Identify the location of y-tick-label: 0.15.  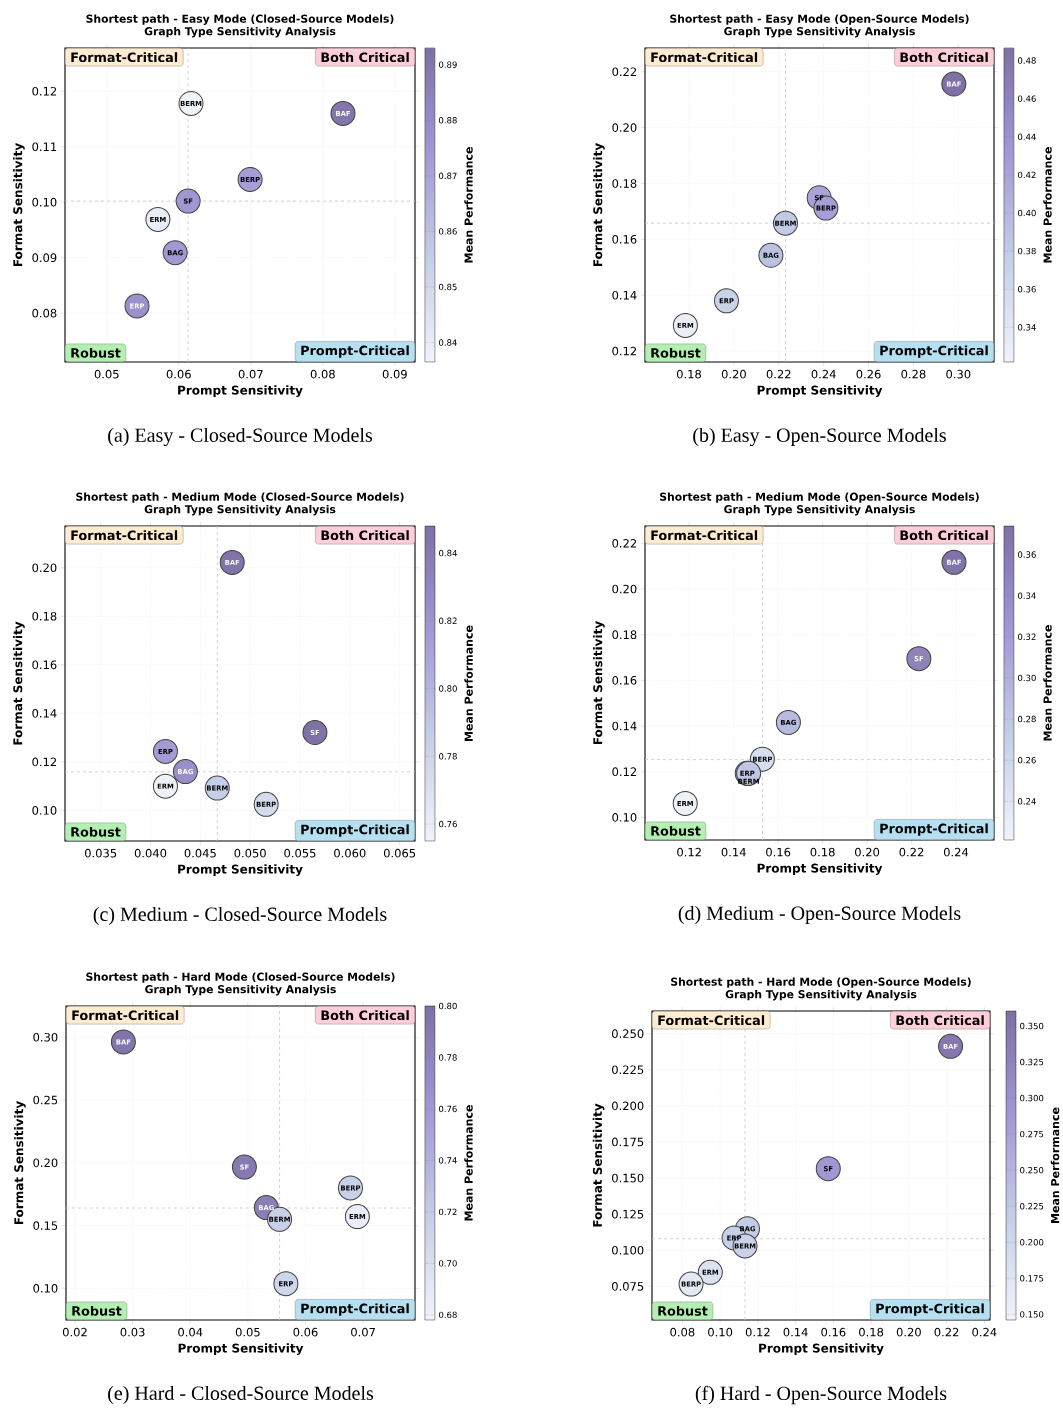
(45, 1225).